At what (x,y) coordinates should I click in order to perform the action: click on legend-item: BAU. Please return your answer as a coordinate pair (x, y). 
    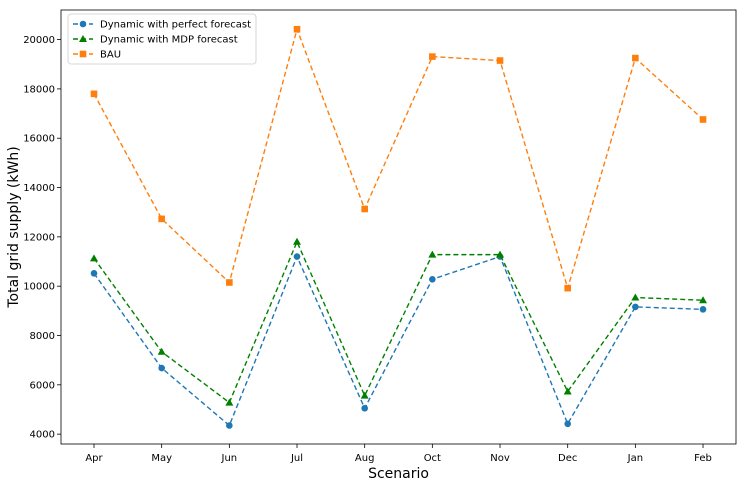
    Looking at the image, I should click on (97, 55).